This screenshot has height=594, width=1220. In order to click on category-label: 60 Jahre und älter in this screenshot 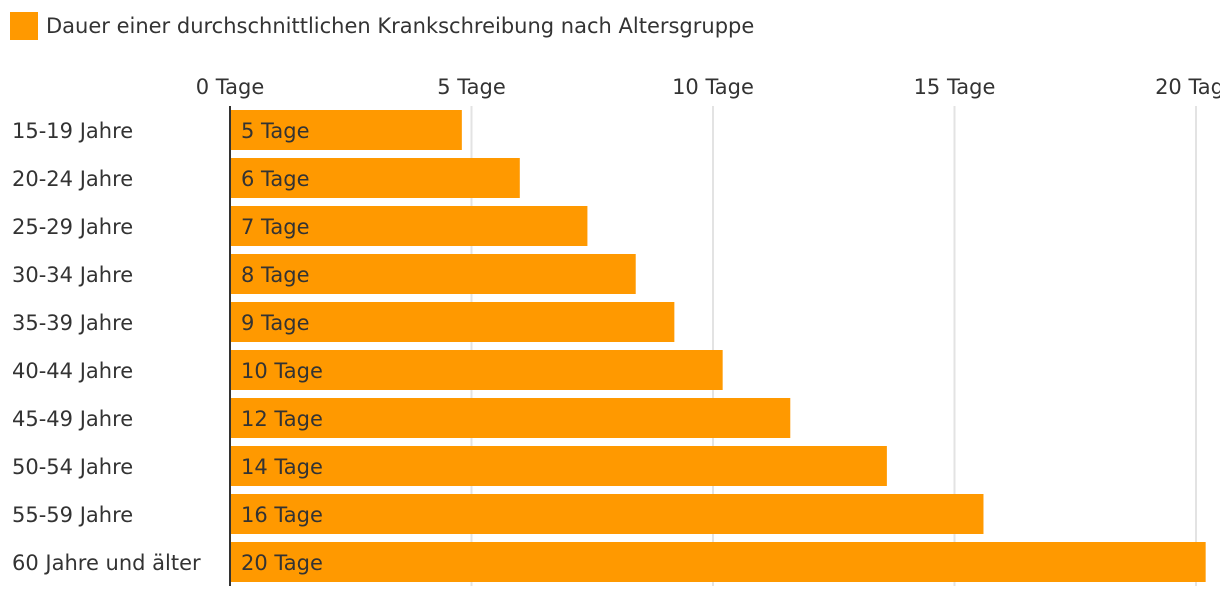, I will do `click(106, 563)`.